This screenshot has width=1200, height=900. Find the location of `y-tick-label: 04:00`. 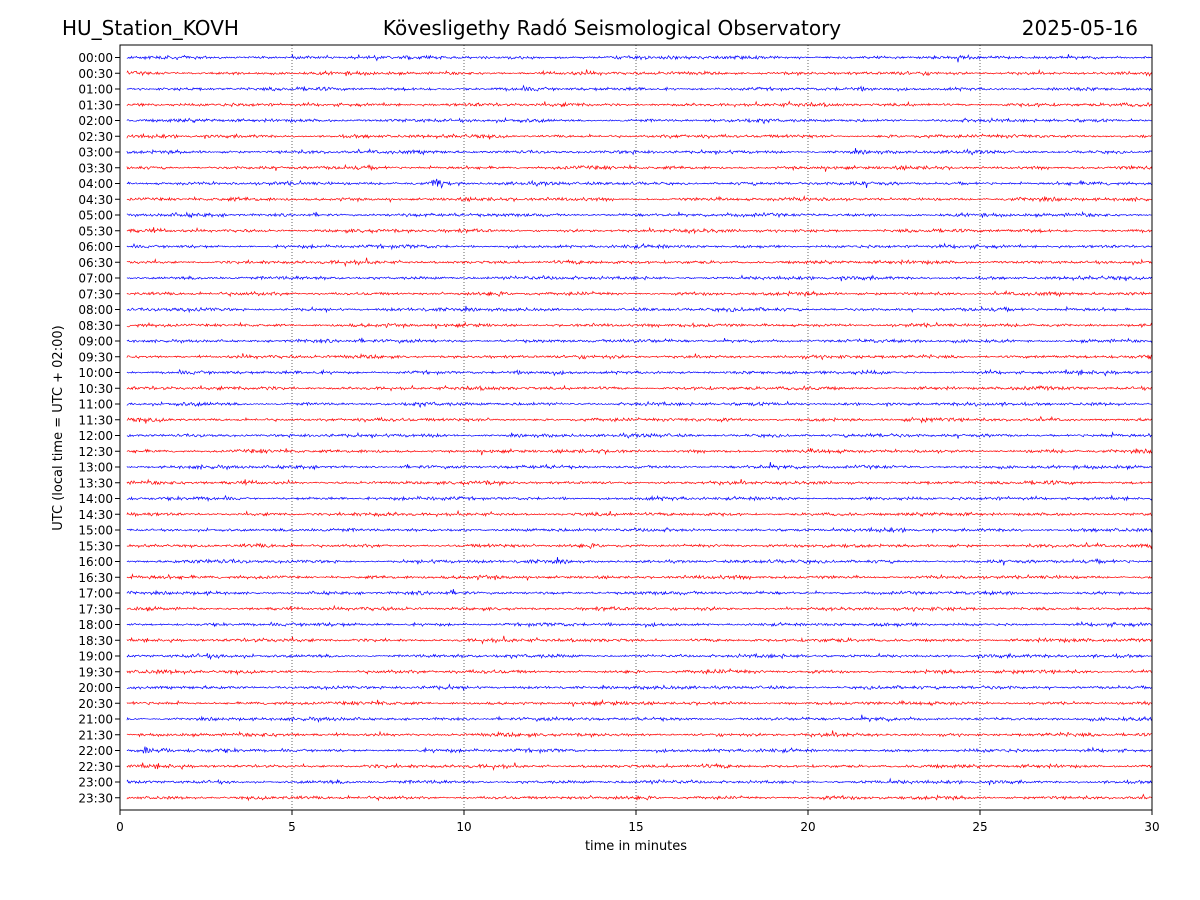

y-tick-label: 04:00 is located at coordinates (95, 184).